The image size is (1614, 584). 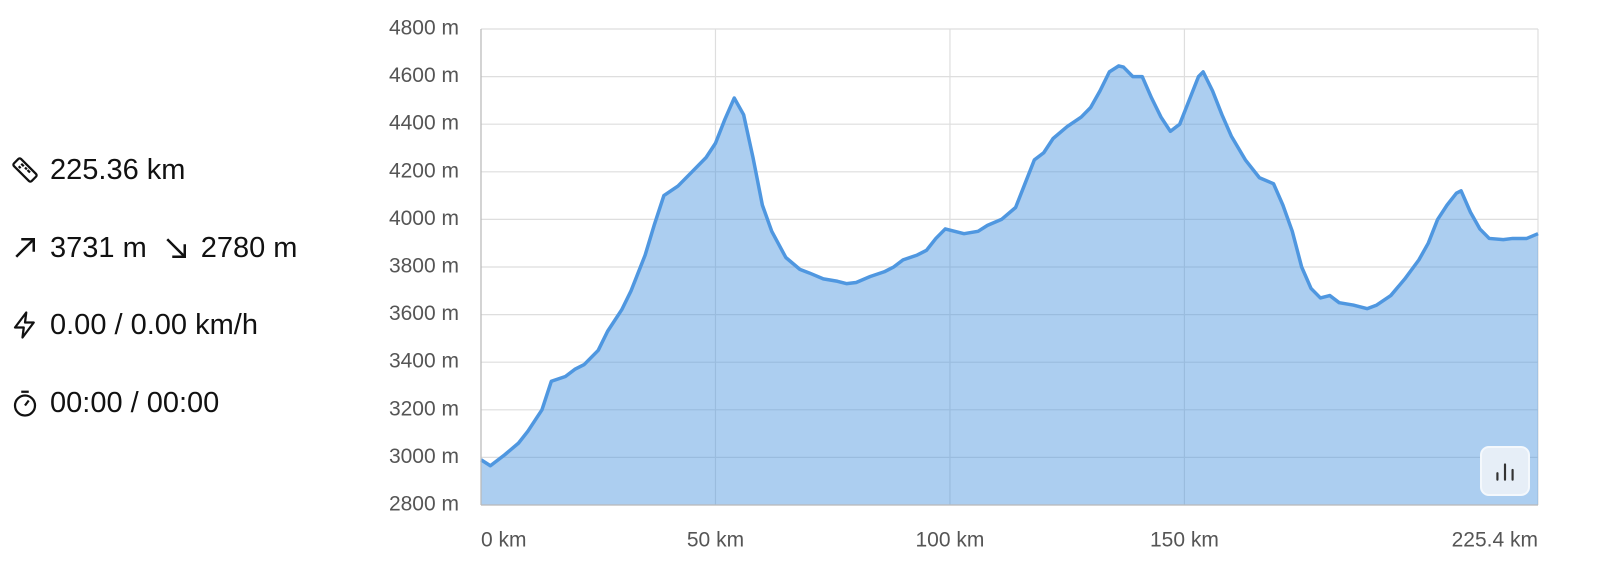 What do you see at coordinates (98, 247) in the screenshot?
I see `elevation-gain: 3731 m` at bounding box center [98, 247].